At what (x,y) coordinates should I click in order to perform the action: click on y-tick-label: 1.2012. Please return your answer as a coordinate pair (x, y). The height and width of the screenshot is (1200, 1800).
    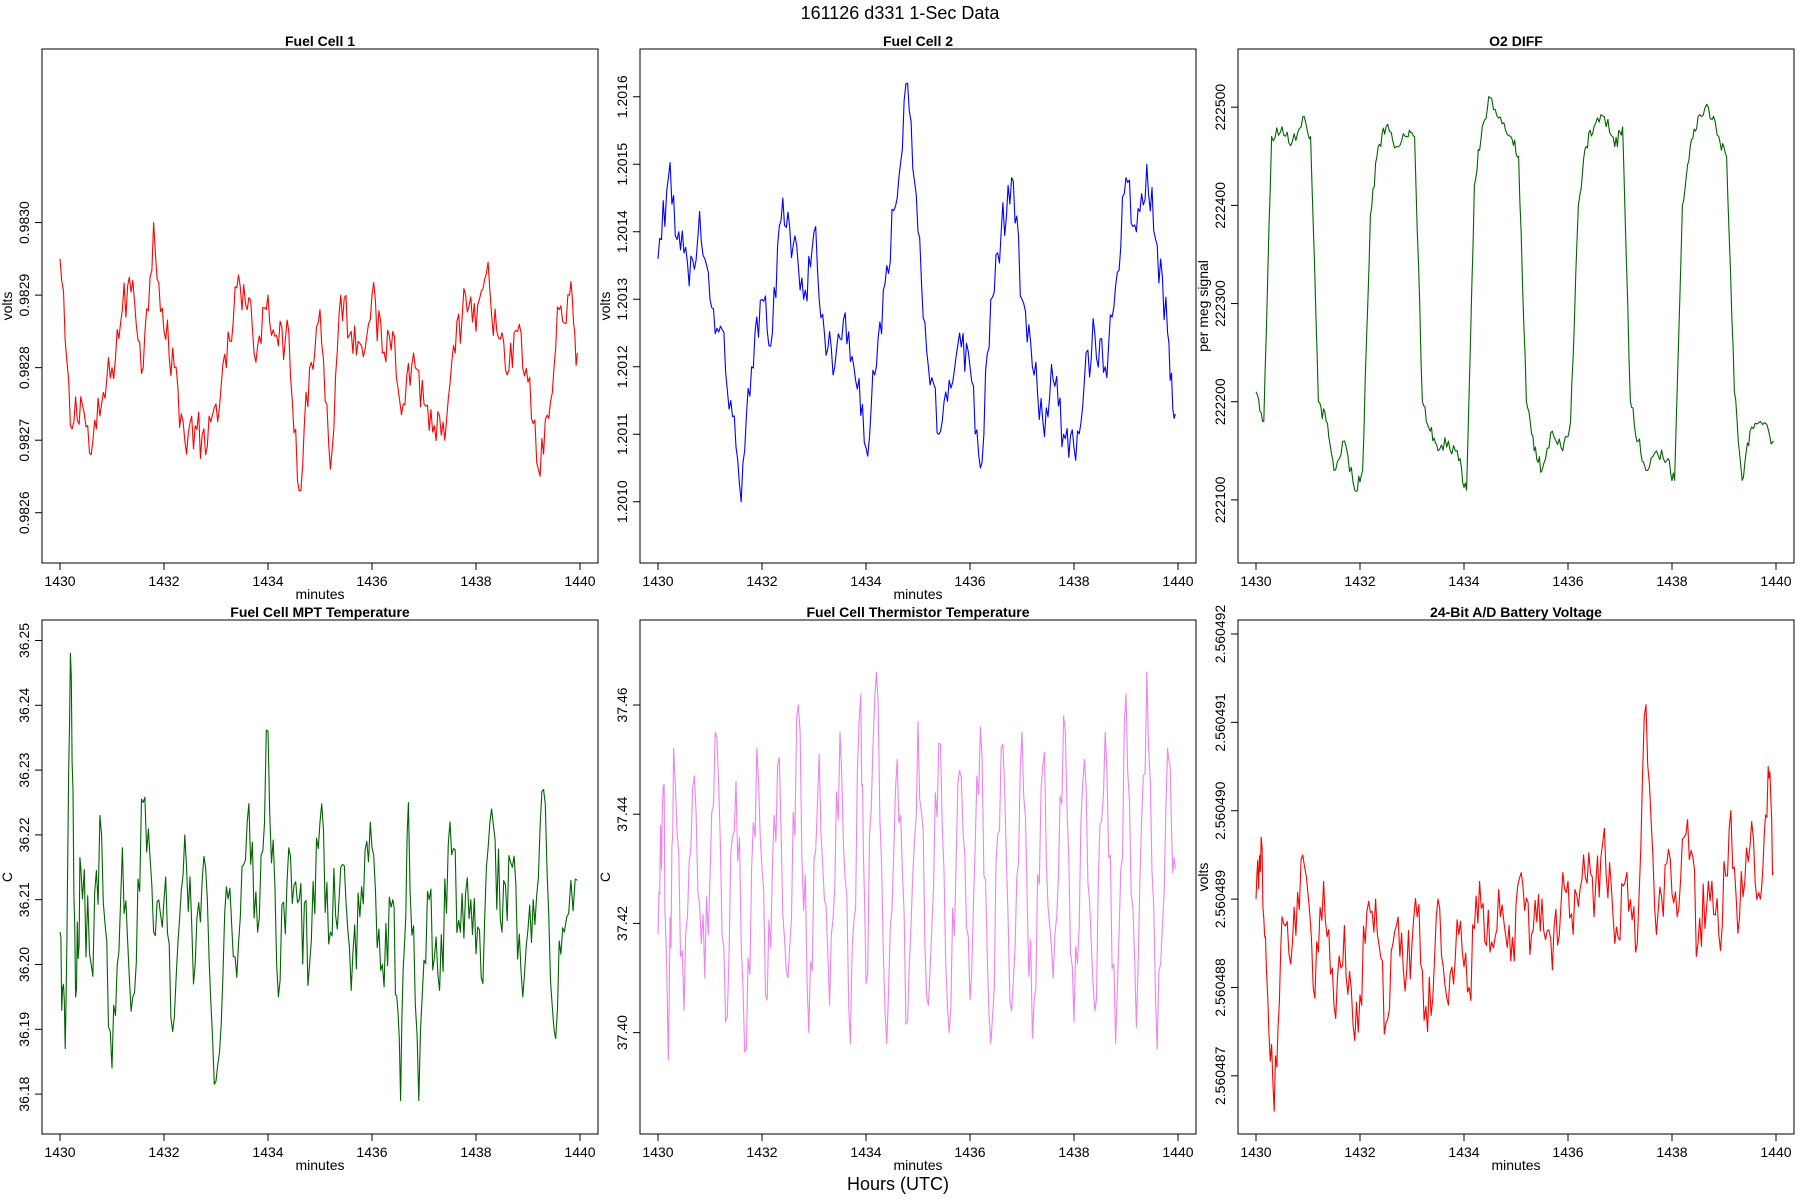
    Looking at the image, I should click on (622, 366).